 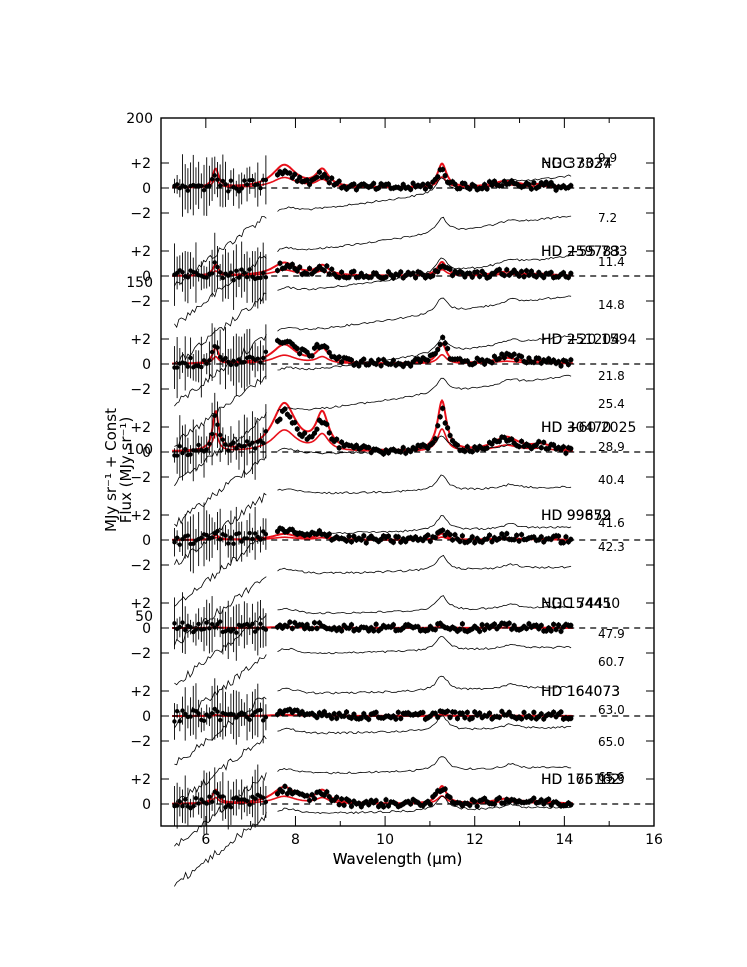 I want to click on star-name-label: HD 165162, so click(x=580, y=780).